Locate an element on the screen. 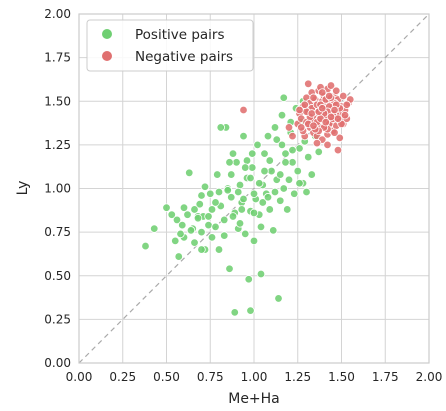 The width and height of the screenshot is (446, 411). legend-box is located at coordinates (170, 45).